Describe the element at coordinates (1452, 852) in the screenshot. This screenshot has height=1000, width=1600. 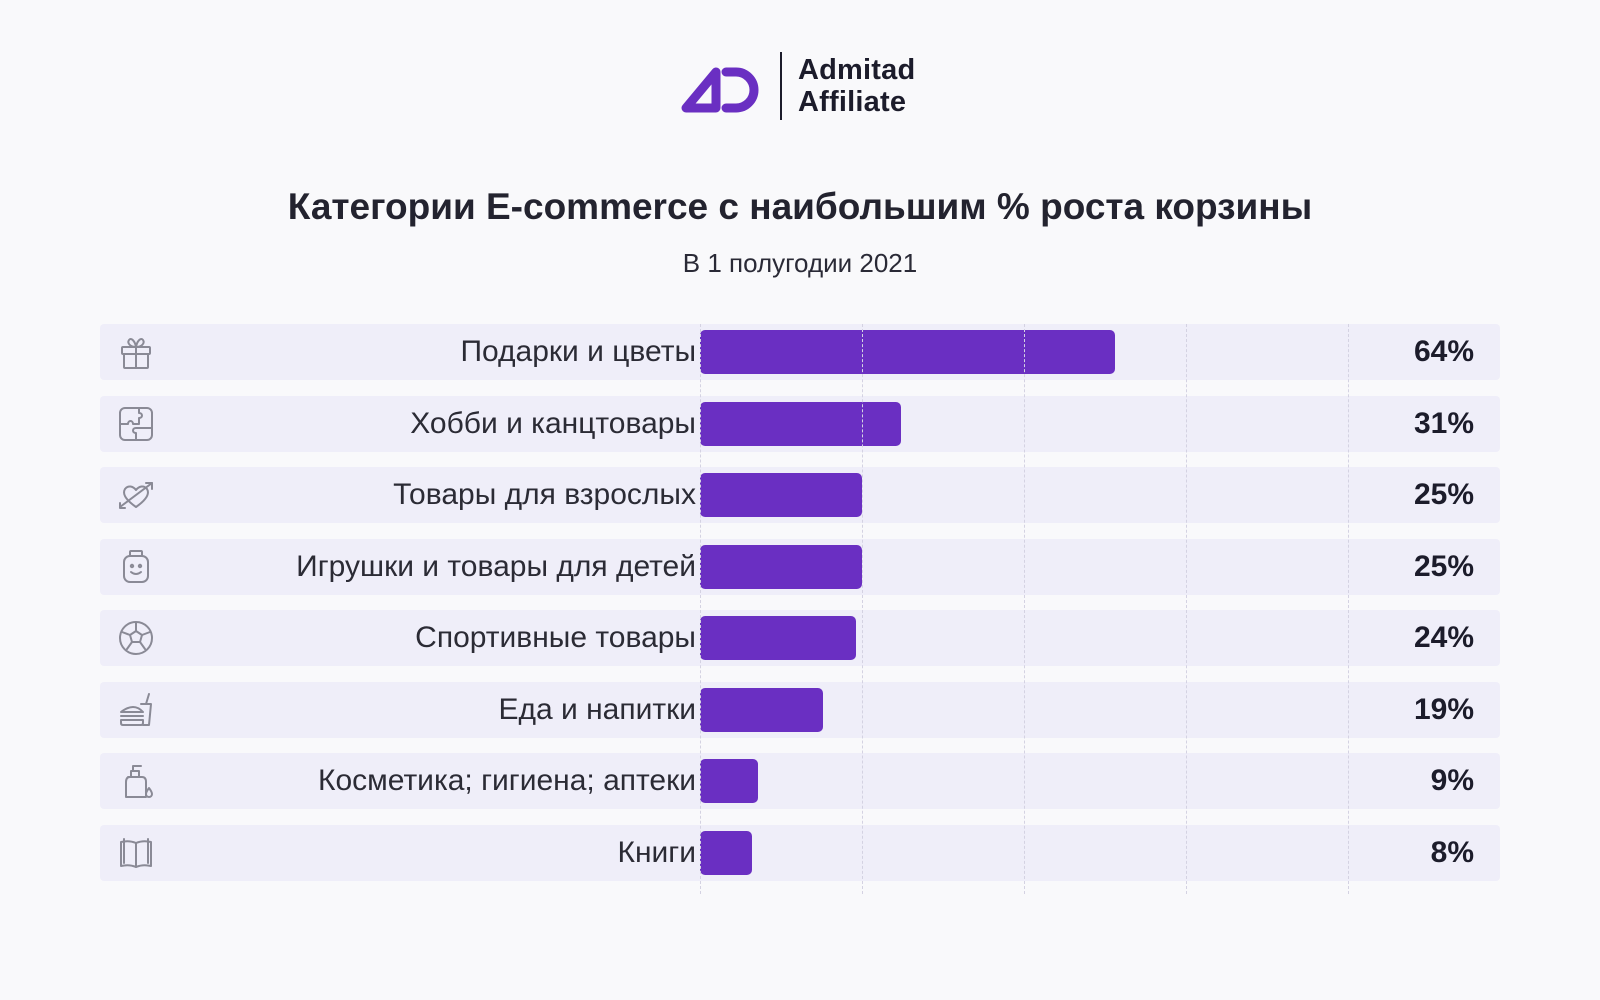
I see `value-label: 8%` at that location.